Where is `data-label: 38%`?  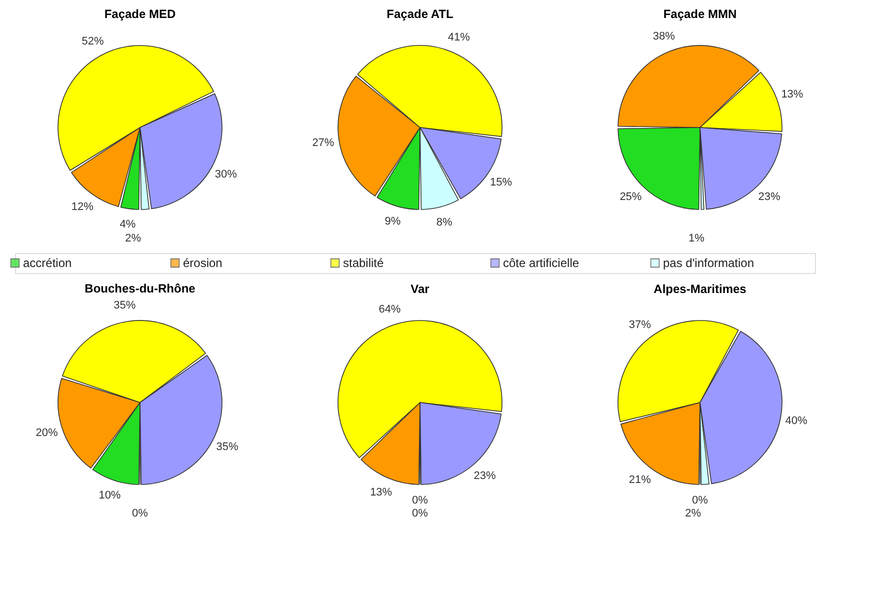
data-label: 38% is located at coordinates (664, 36).